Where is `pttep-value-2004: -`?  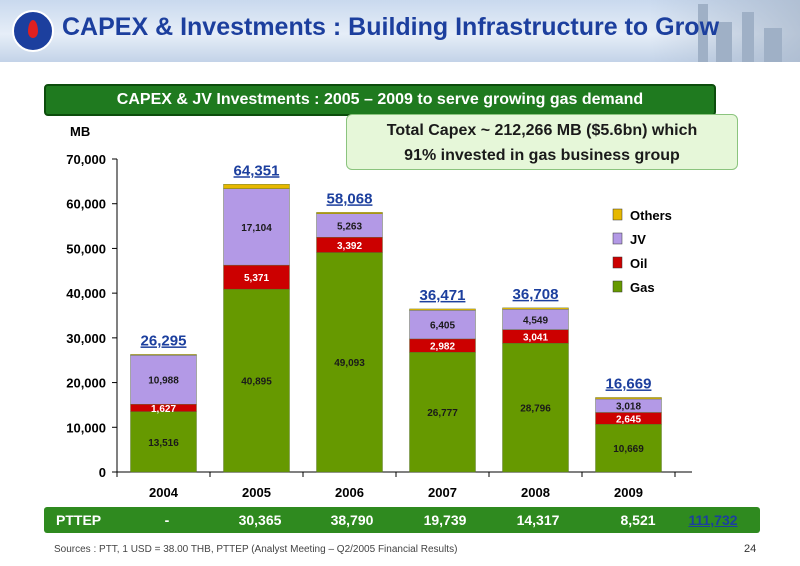 pttep-value-2004: - is located at coordinates (167, 520).